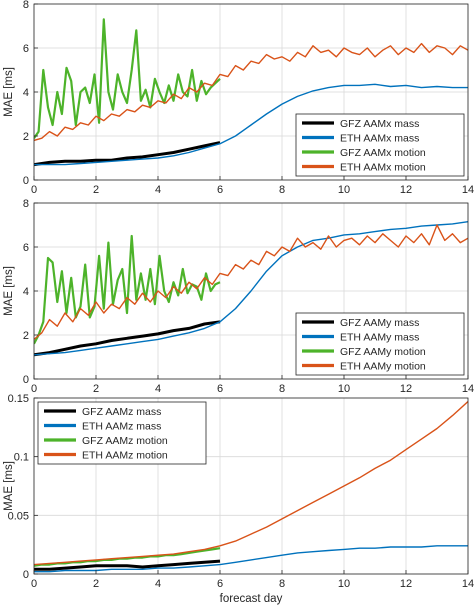  I want to click on legend-entry: ETH AAMz mass, so click(121, 427).